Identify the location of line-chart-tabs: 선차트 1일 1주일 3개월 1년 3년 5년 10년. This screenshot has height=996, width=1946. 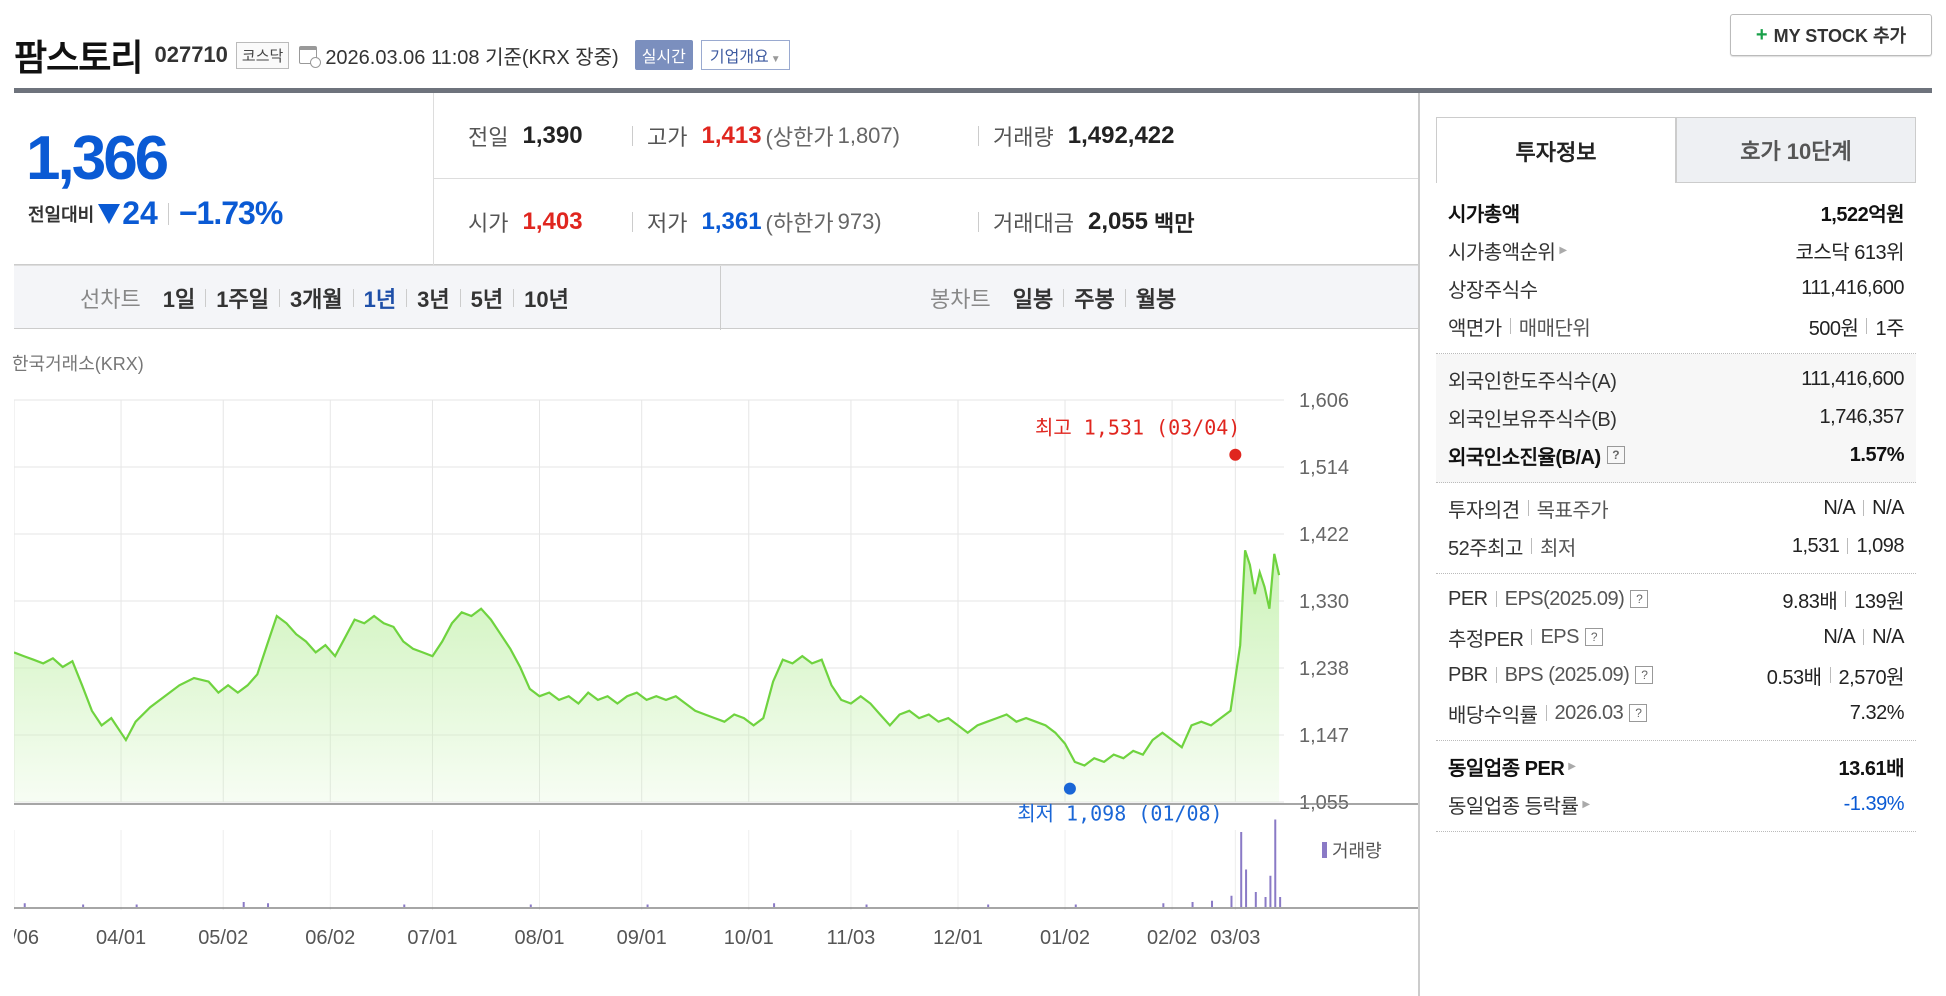
(324, 298).